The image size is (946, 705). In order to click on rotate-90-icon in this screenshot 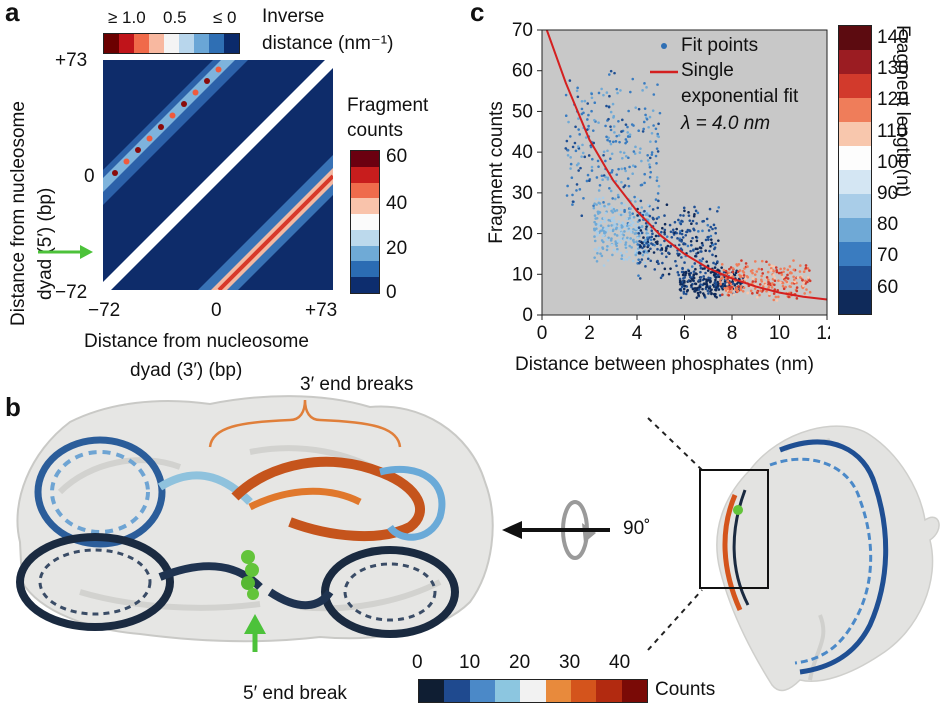, I will do `click(556, 530)`.